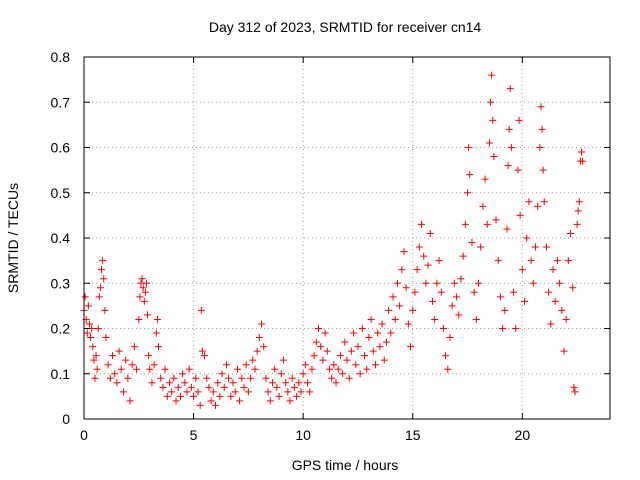  Describe the element at coordinates (413, 435) in the screenshot. I see `x-tick-label: 15` at that location.